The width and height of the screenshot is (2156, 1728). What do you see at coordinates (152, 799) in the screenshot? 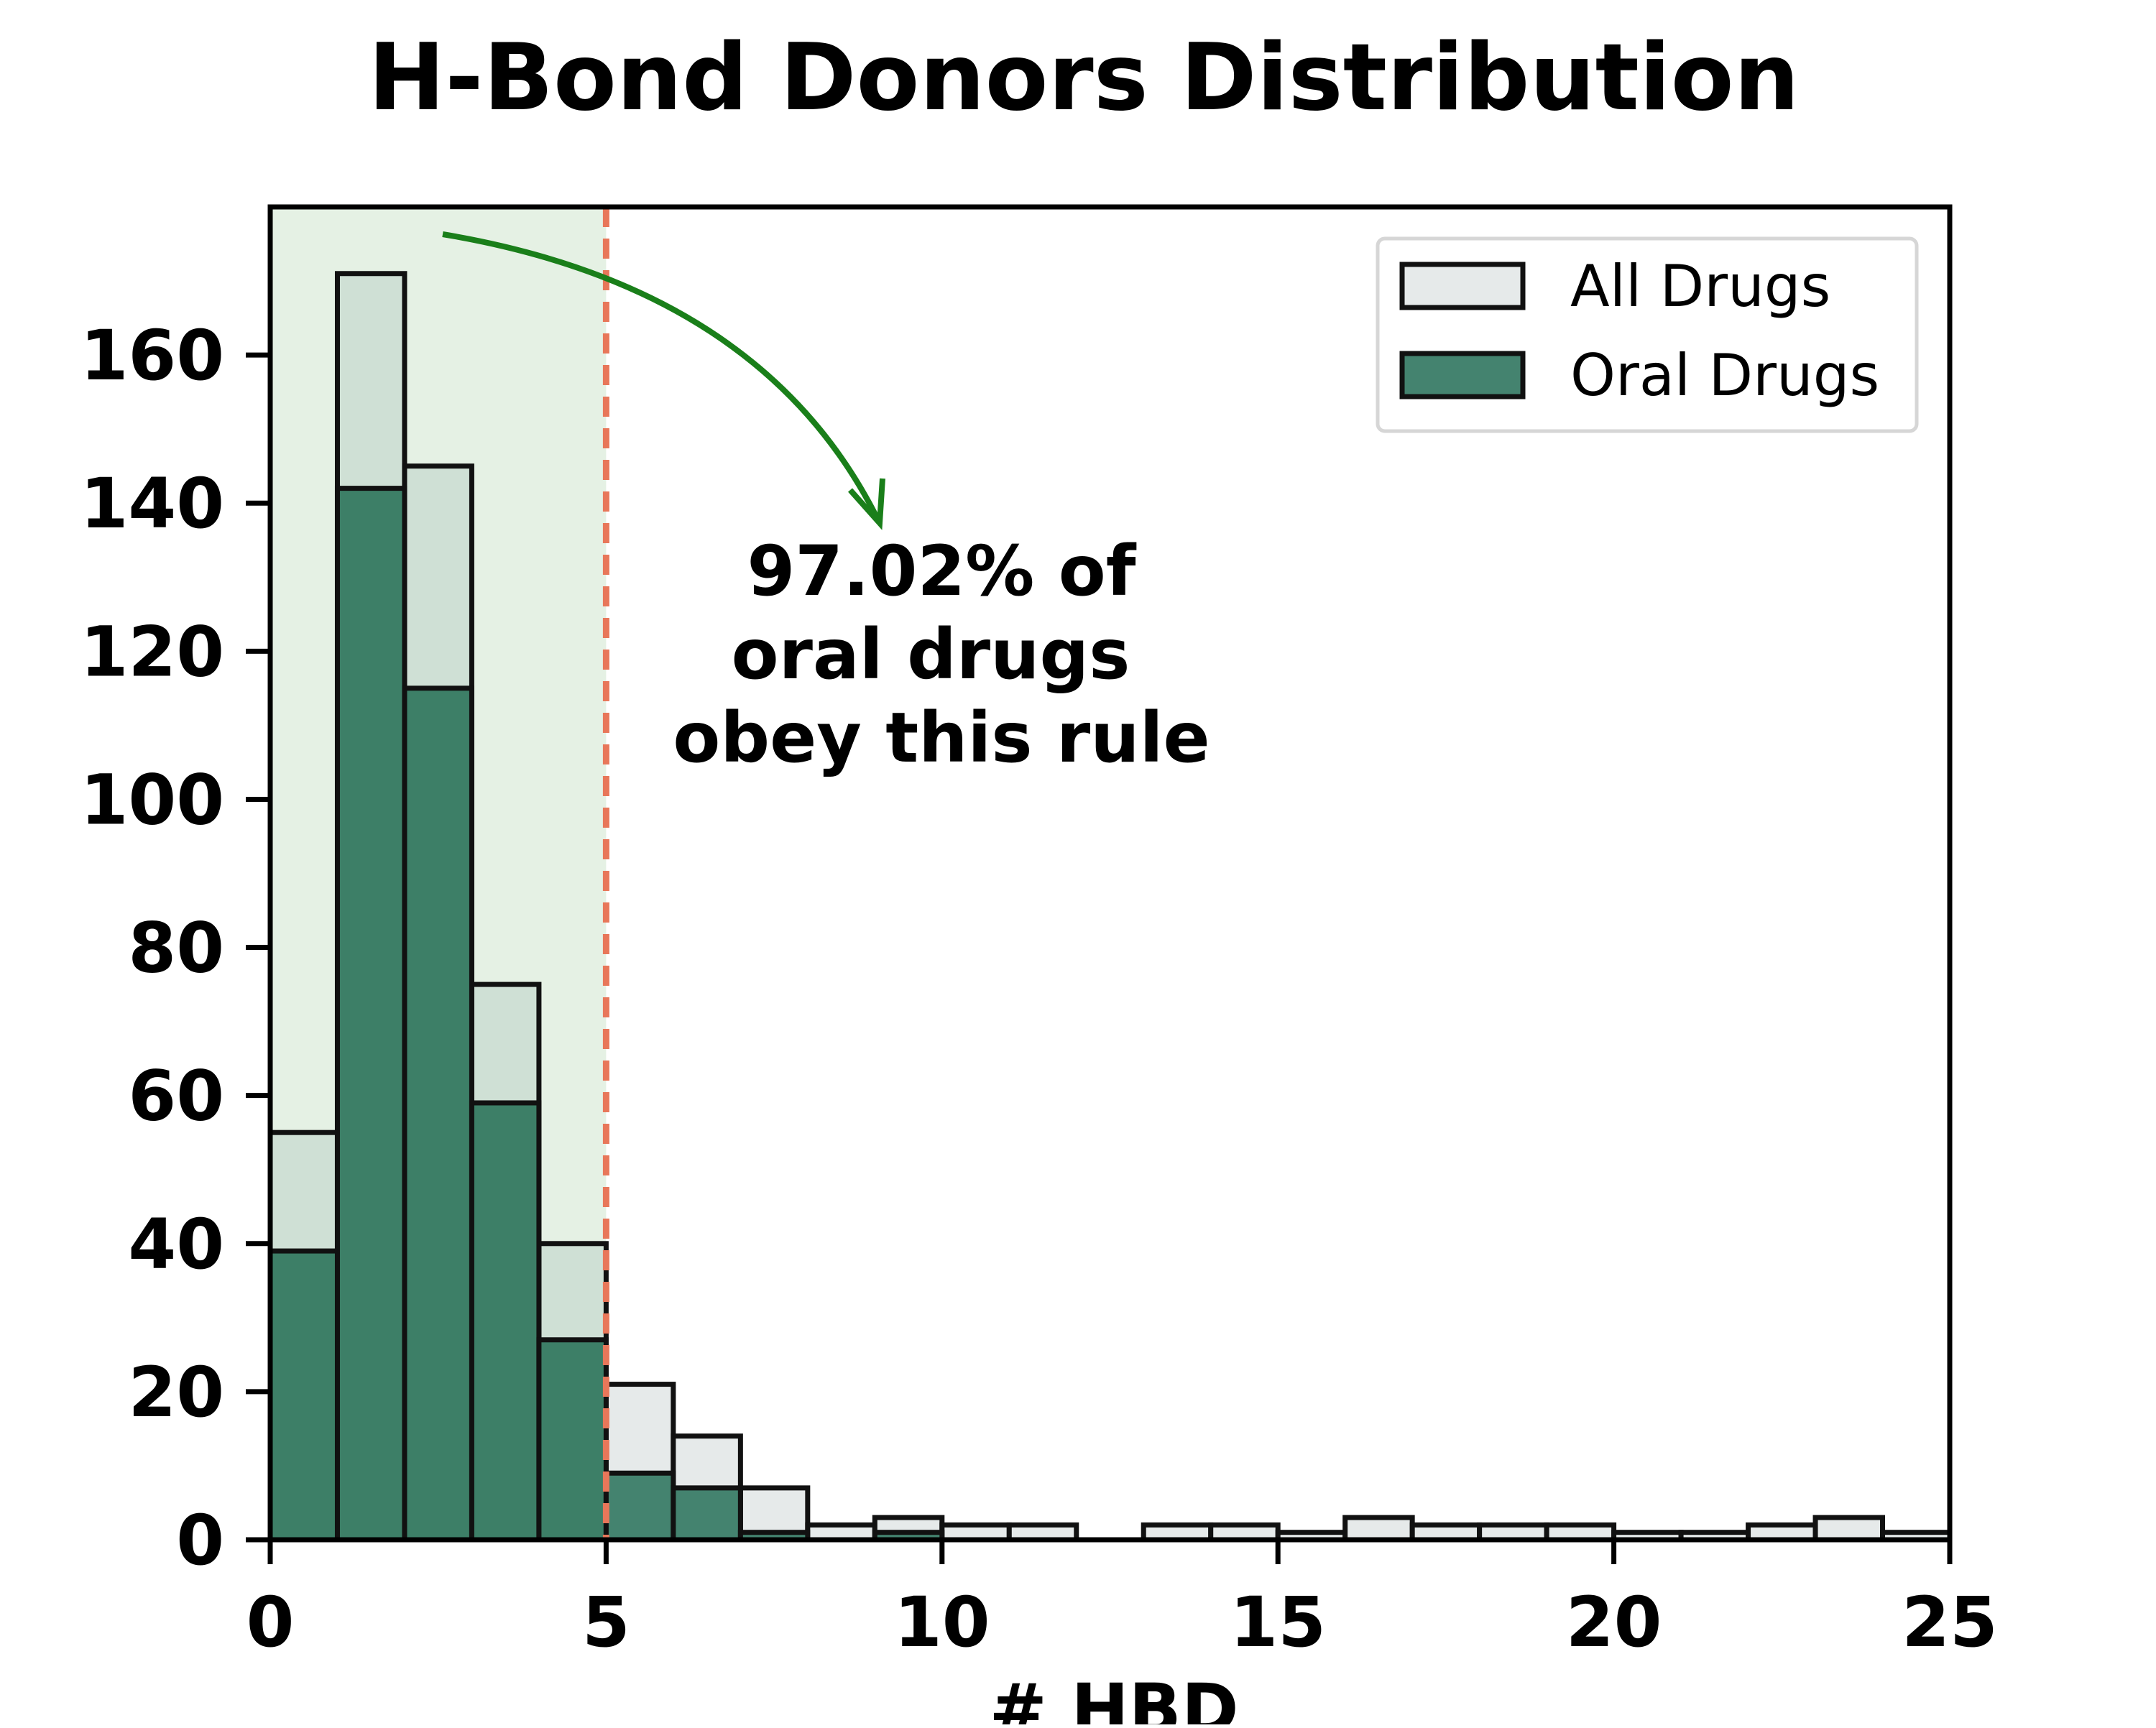
I see `y-tick-label: 100` at bounding box center [152, 799].